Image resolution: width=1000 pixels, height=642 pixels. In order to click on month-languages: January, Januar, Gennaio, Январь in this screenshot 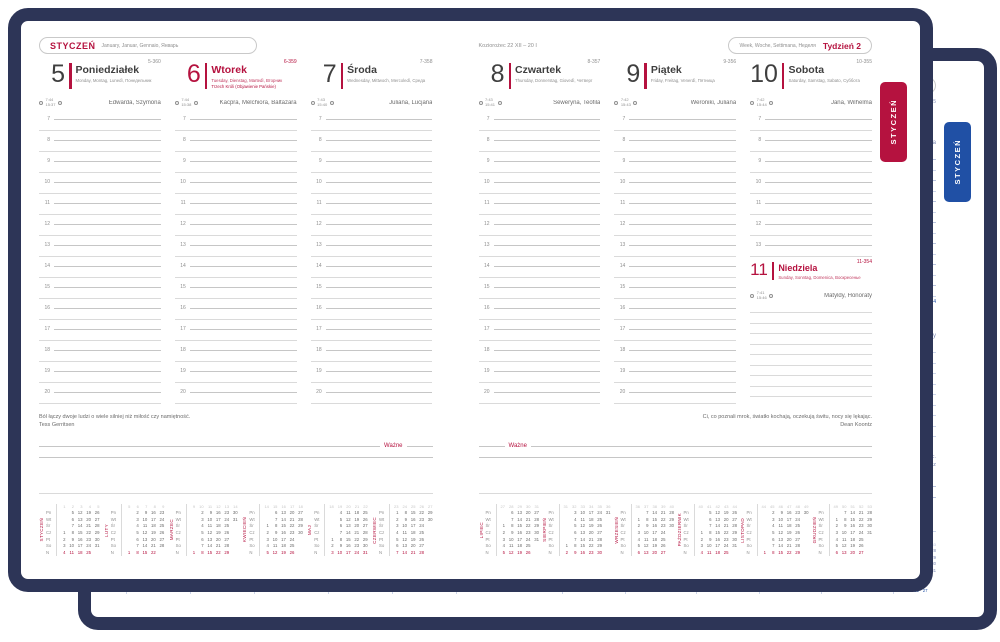, I will do `click(140, 45)`.